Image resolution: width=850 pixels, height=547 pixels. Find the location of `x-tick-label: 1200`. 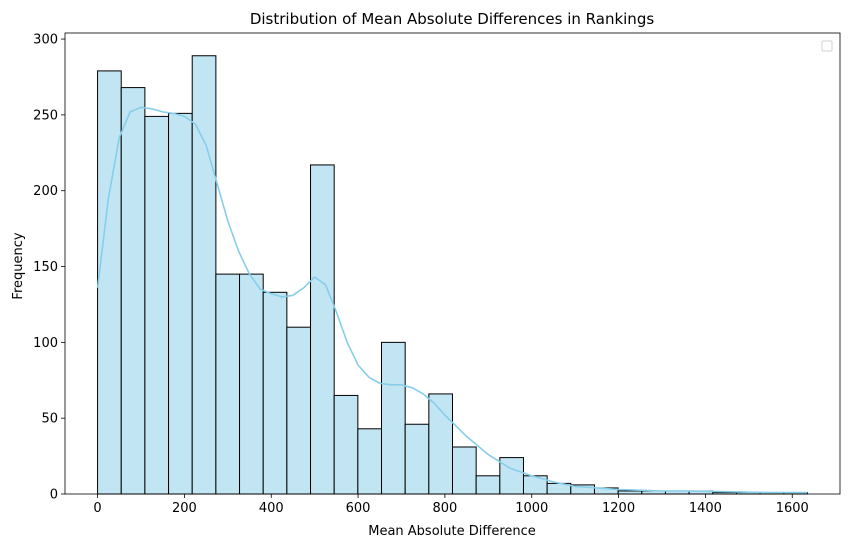

x-tick-label: 1200 is located at coordinates (618, 508).